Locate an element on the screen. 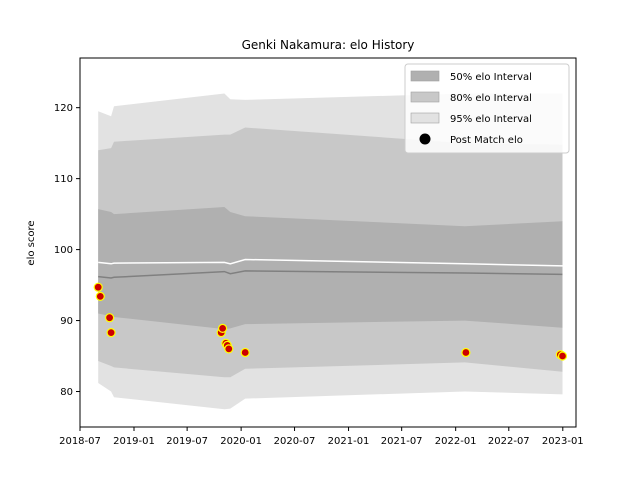  y-tick-label: 80 is located at coordinates (66, 392).